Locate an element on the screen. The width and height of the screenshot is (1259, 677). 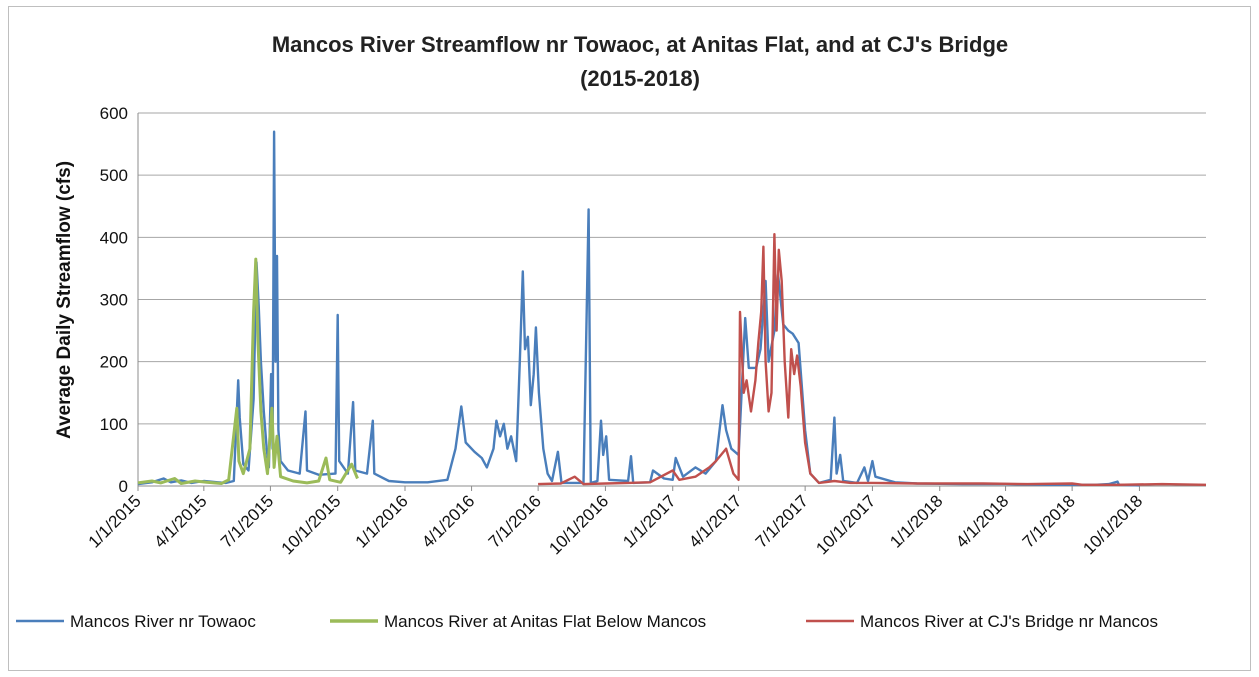
x-tick-label: 7/1/2016 is located at coordinates (515, 521).